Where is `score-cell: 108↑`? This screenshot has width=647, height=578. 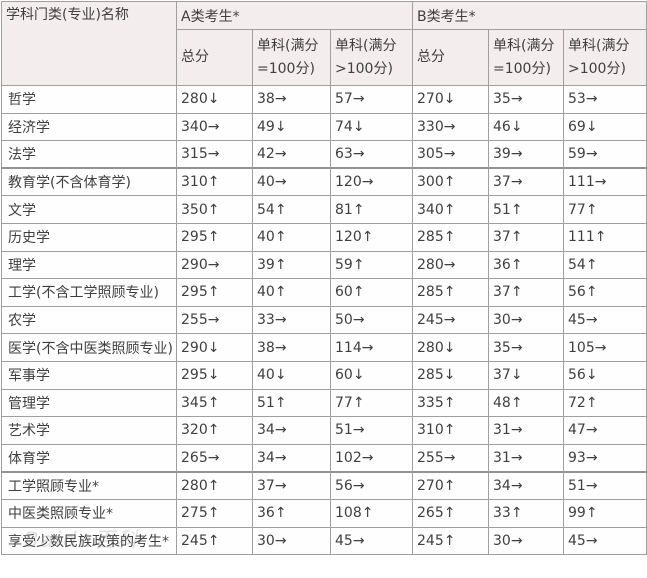 score-cell: 108↑ is located at coordinates (371, 513).